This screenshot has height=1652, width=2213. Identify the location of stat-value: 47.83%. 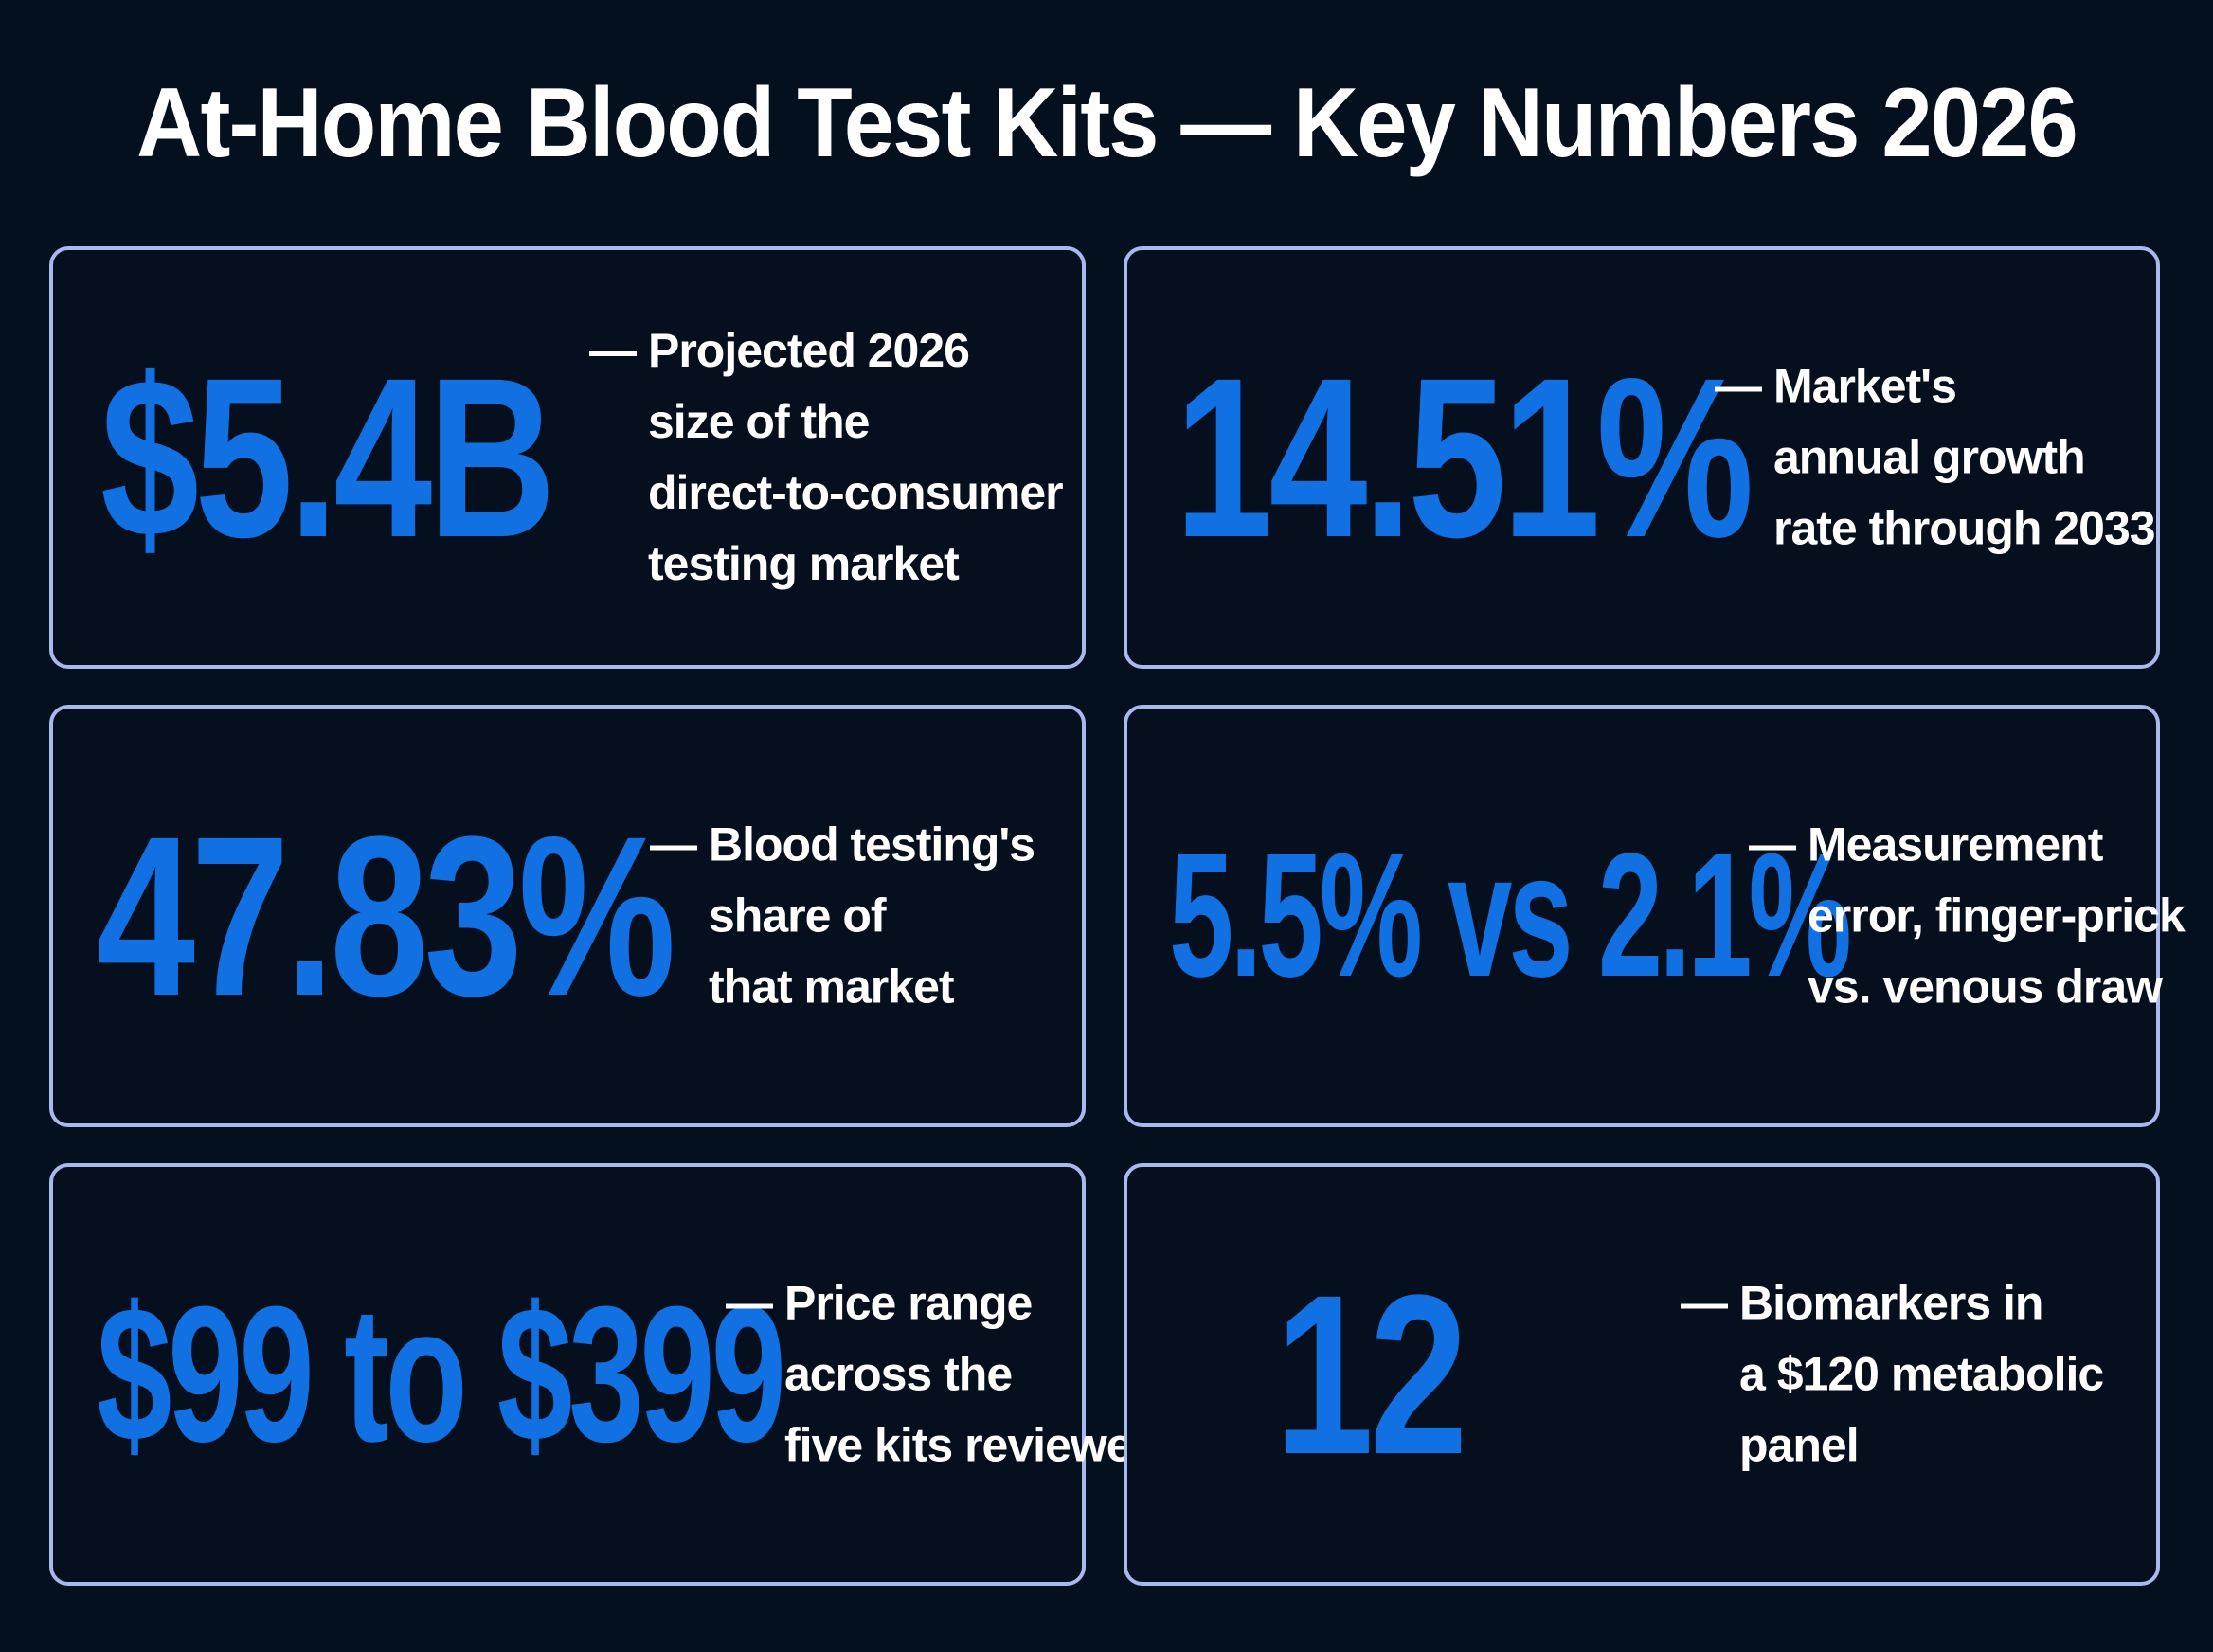
(386, 916).